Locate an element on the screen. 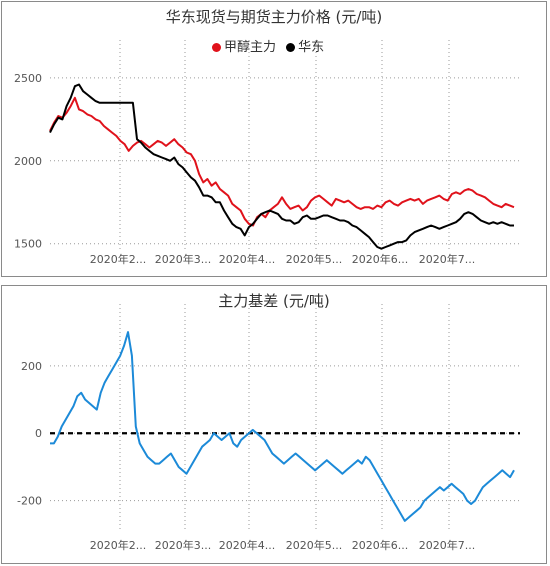  y-tick-label: 2500 is located at coordinates (28, 78).